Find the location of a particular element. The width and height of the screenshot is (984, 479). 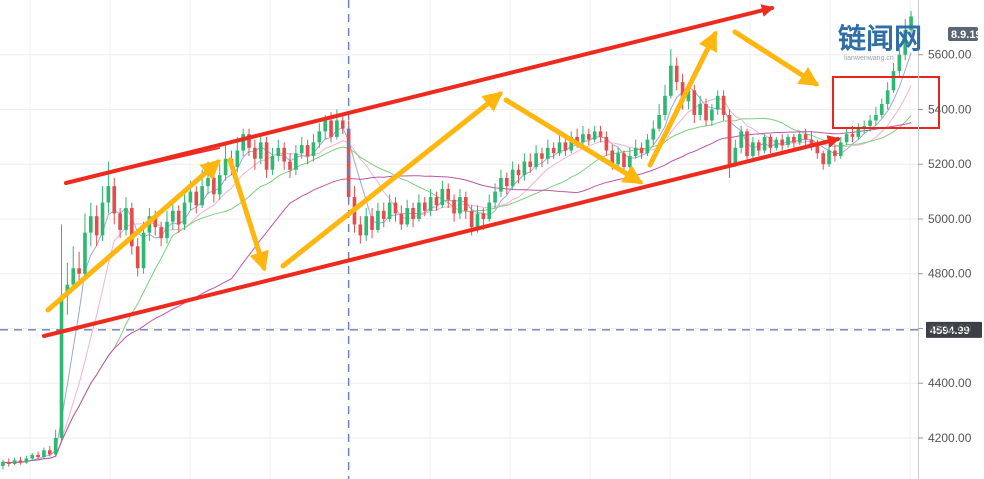

version-badge: 8.9.19 is located at coordinates (966, 35).